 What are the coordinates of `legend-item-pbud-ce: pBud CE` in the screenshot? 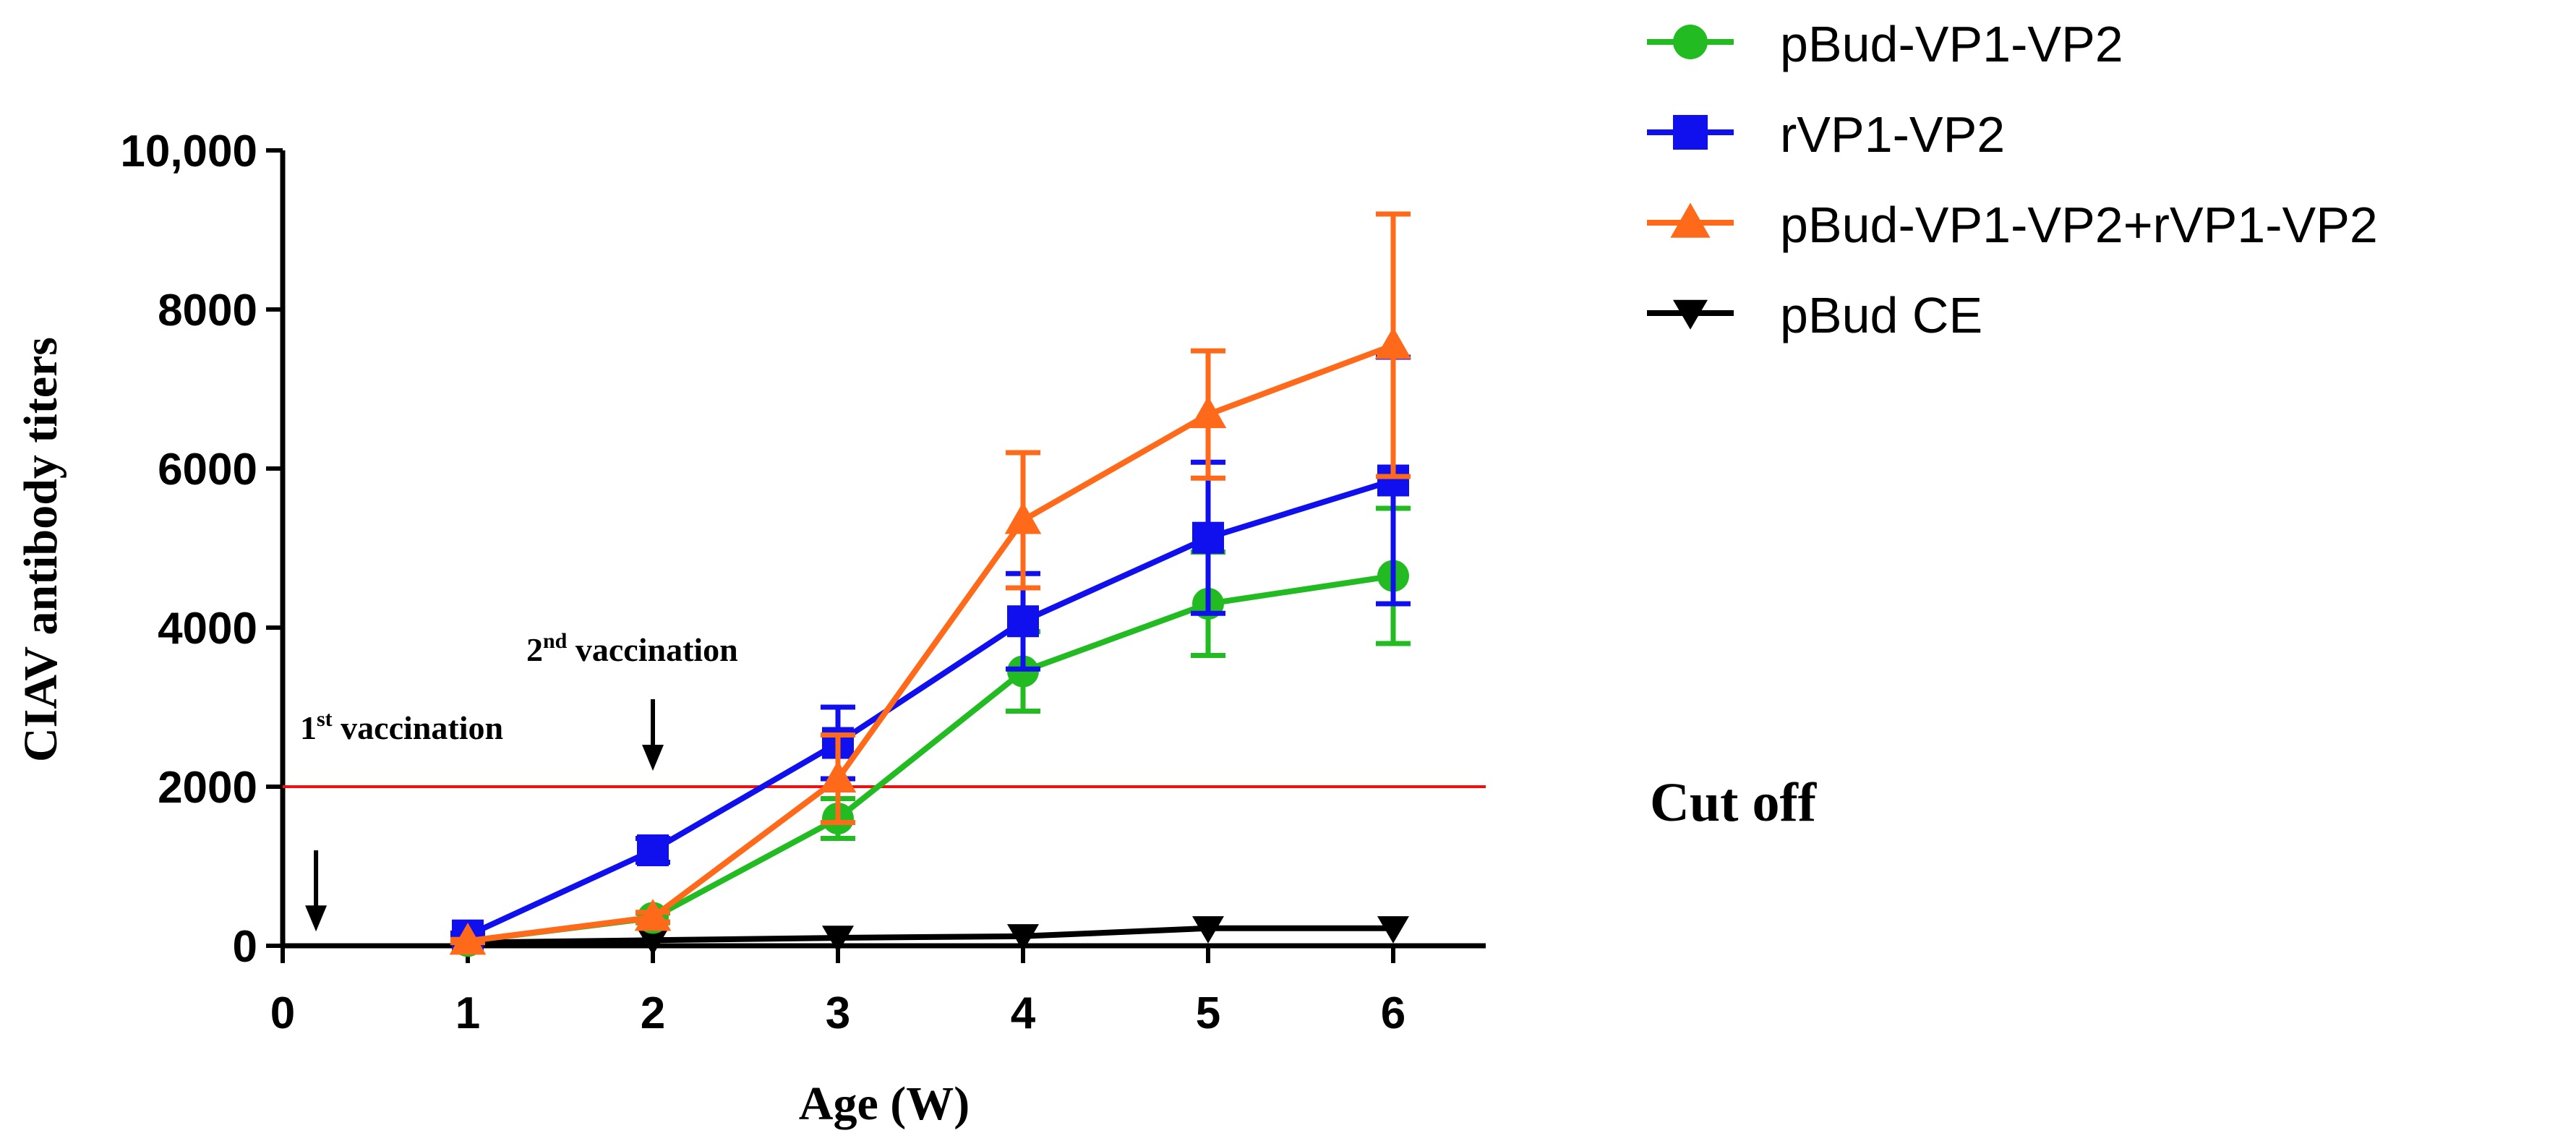 It's located at (1815, 315).